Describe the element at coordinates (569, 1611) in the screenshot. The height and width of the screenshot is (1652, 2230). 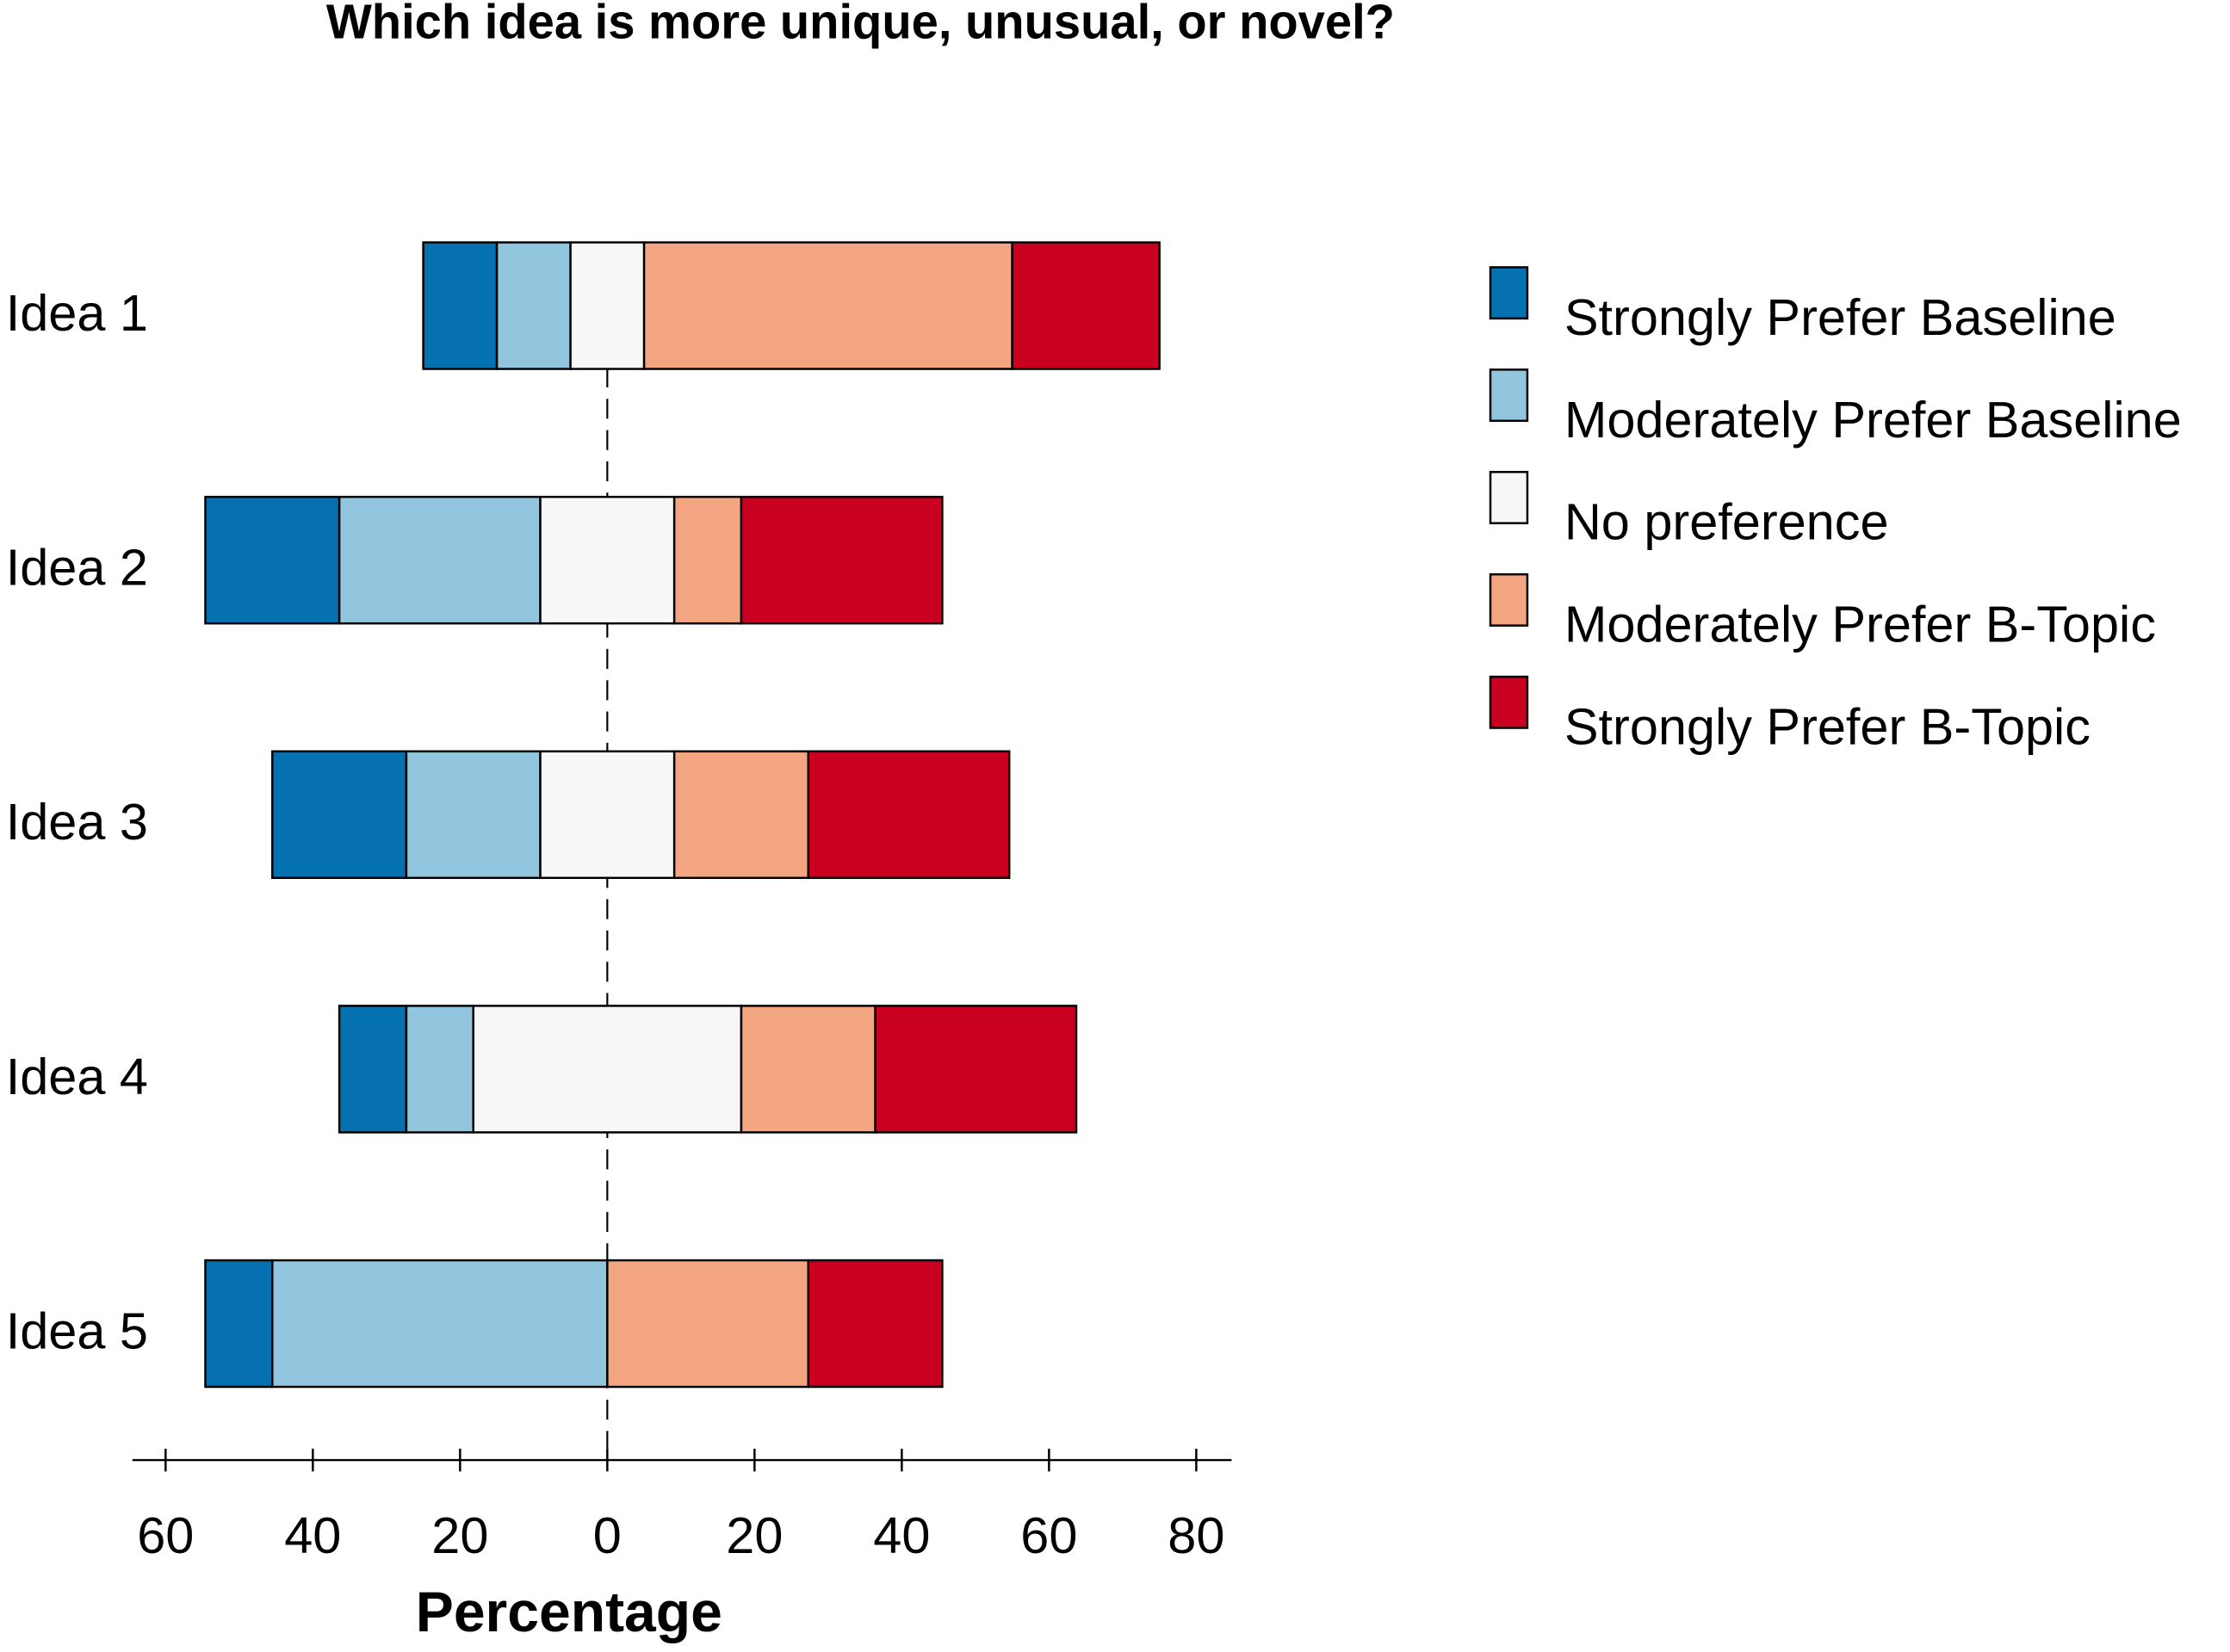
I see `x-axis-label: Percentage` at that location.